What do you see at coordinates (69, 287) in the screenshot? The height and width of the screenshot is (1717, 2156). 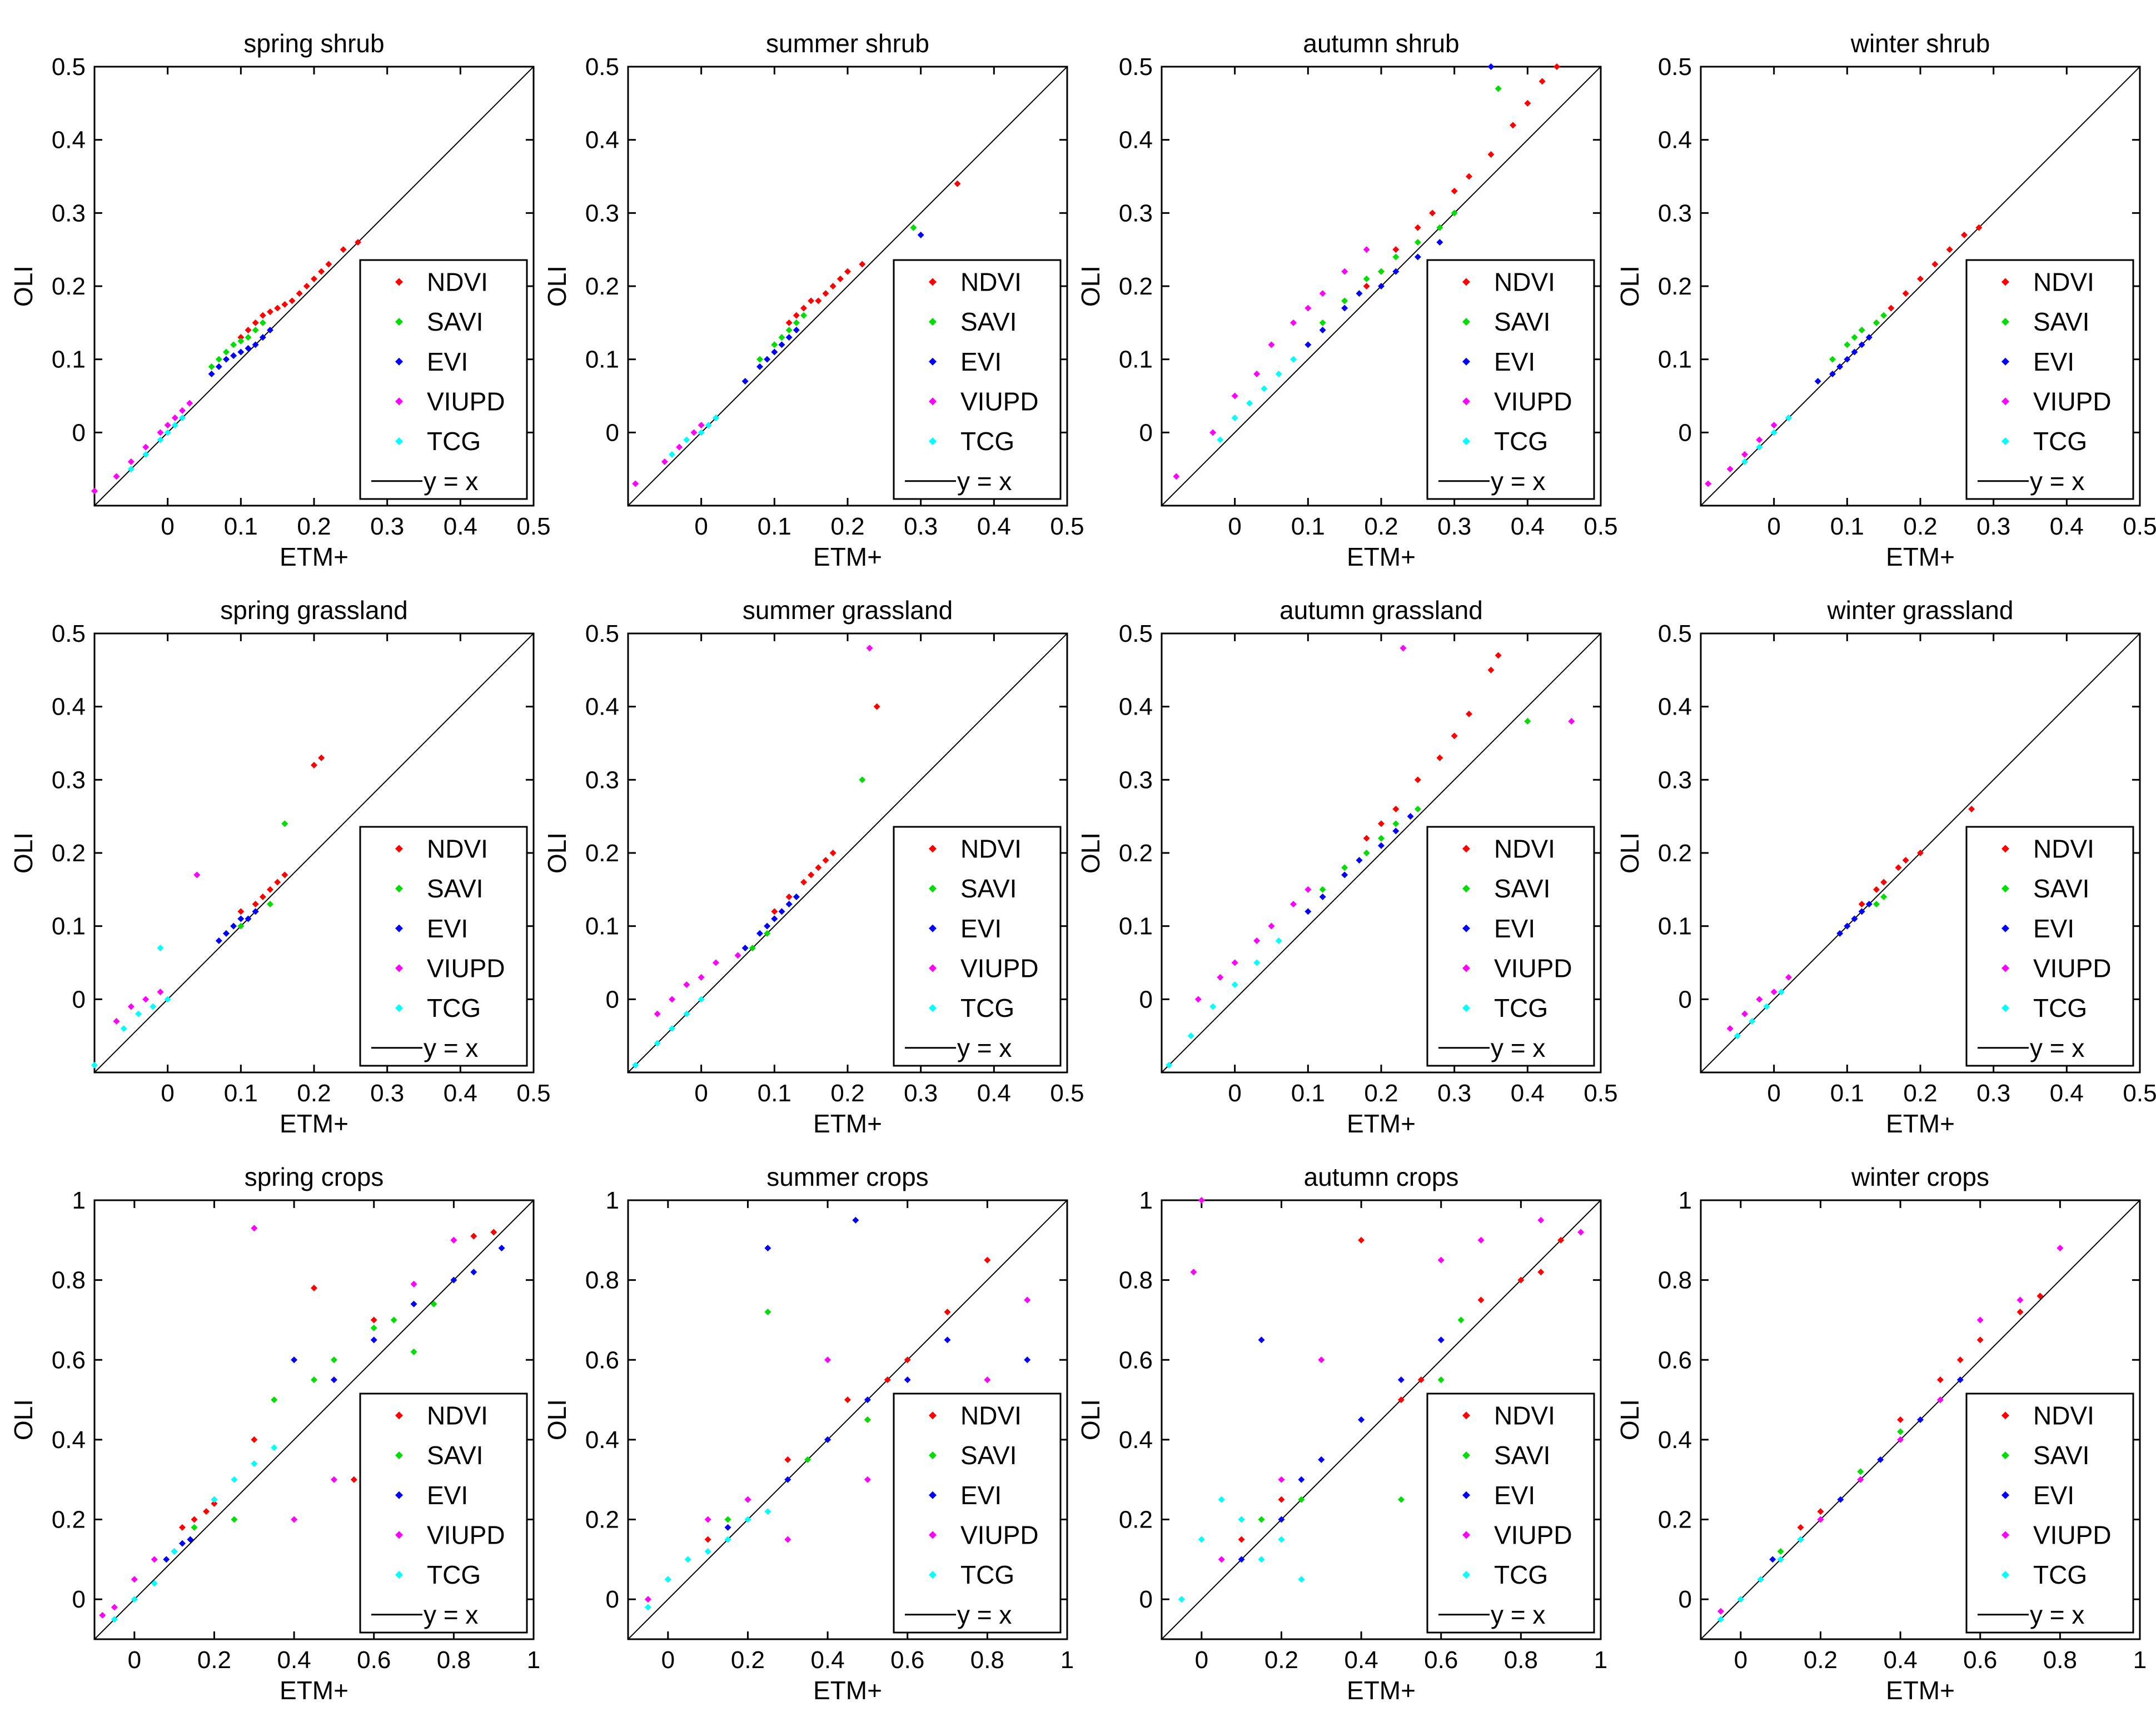 I see `y-tick-label: 0.2` at bounding box center [69, 287].